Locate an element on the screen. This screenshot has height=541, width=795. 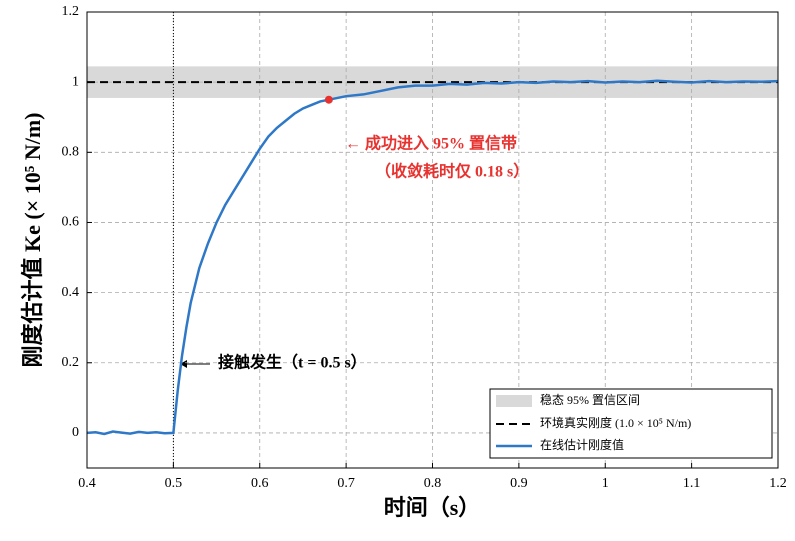
y-tick-label: 0 is located at coordinates (75, 432).